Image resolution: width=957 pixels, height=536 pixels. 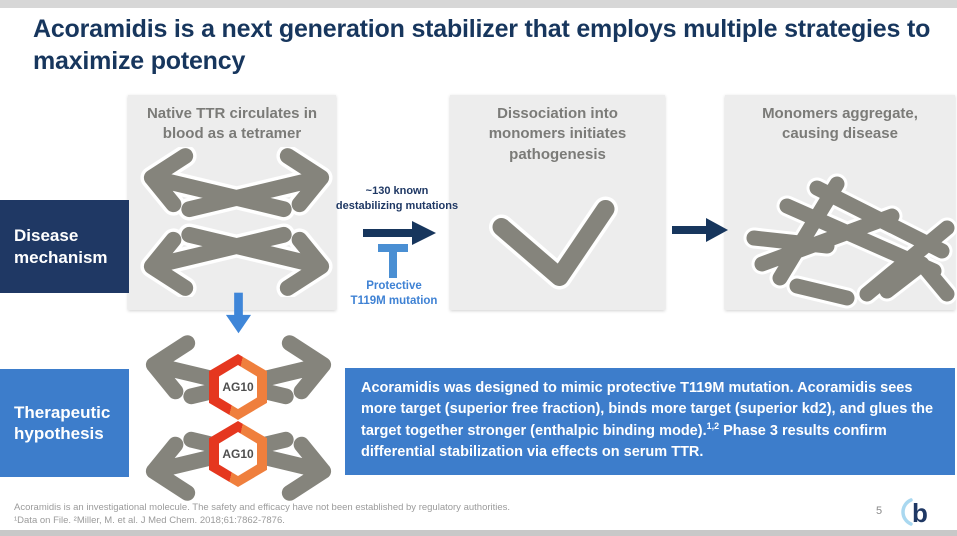 I want to click on therapeutic-hypothesis-label: Therapeutic hypothesis, so click(x=62, y=422).